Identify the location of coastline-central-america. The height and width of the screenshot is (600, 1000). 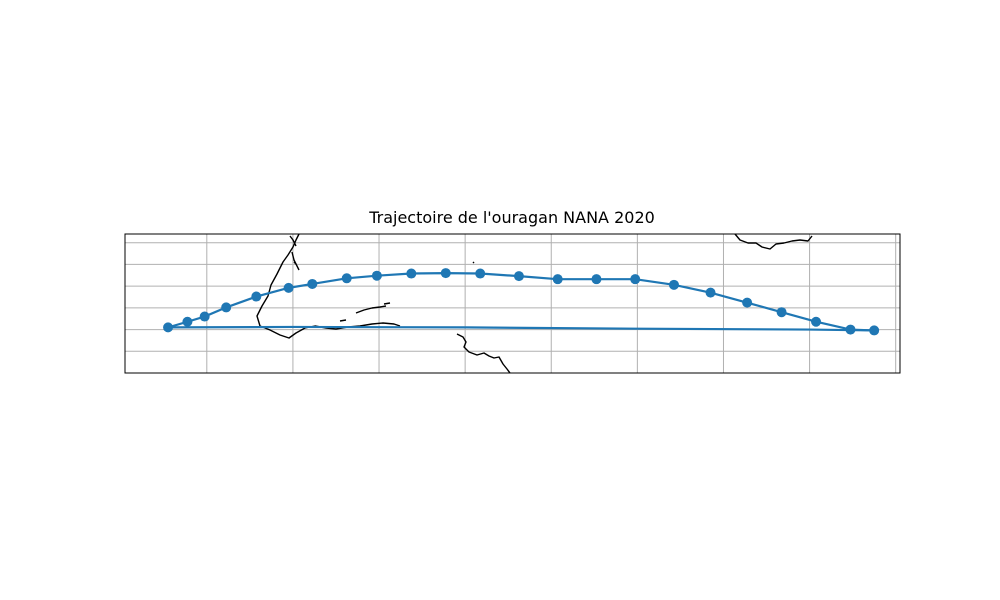
(328, 286).